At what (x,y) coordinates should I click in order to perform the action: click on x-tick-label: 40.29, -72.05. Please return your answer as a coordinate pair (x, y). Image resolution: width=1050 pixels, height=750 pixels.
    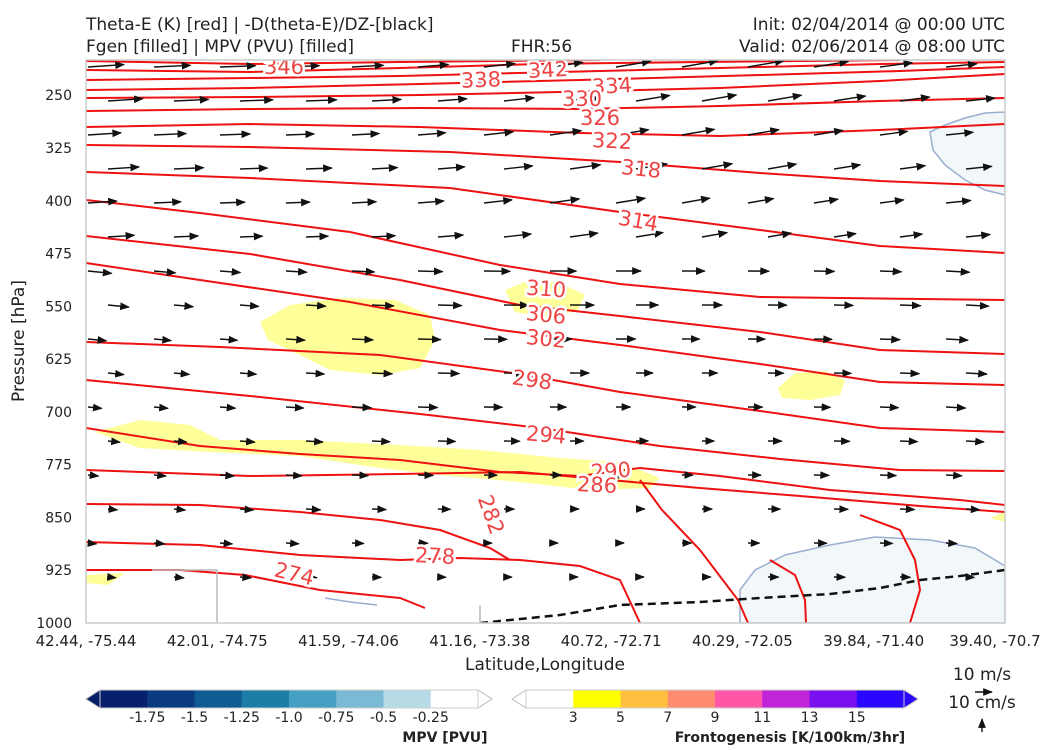
    Looking at the image, I should click on (742, 641).